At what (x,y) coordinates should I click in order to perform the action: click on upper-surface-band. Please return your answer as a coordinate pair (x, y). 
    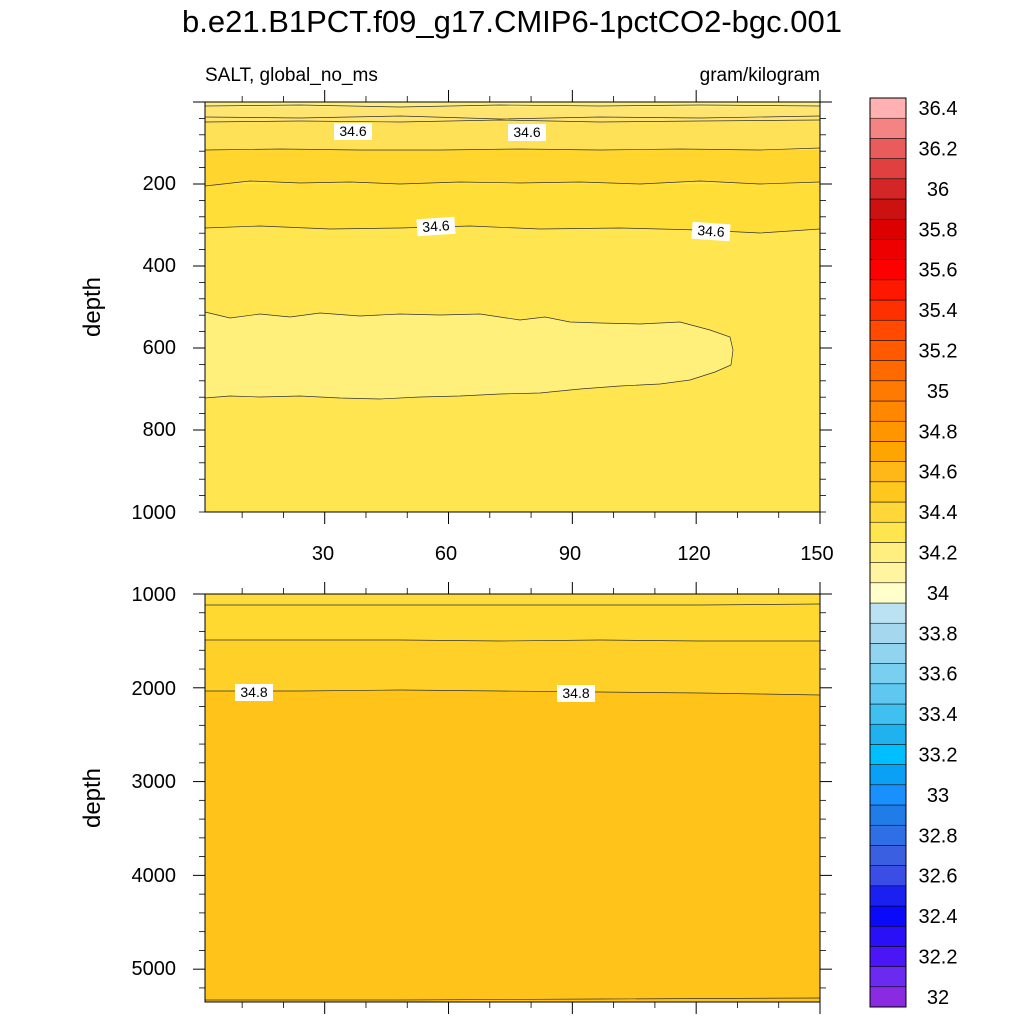
    Looking at the image, I should click on (512, 104).